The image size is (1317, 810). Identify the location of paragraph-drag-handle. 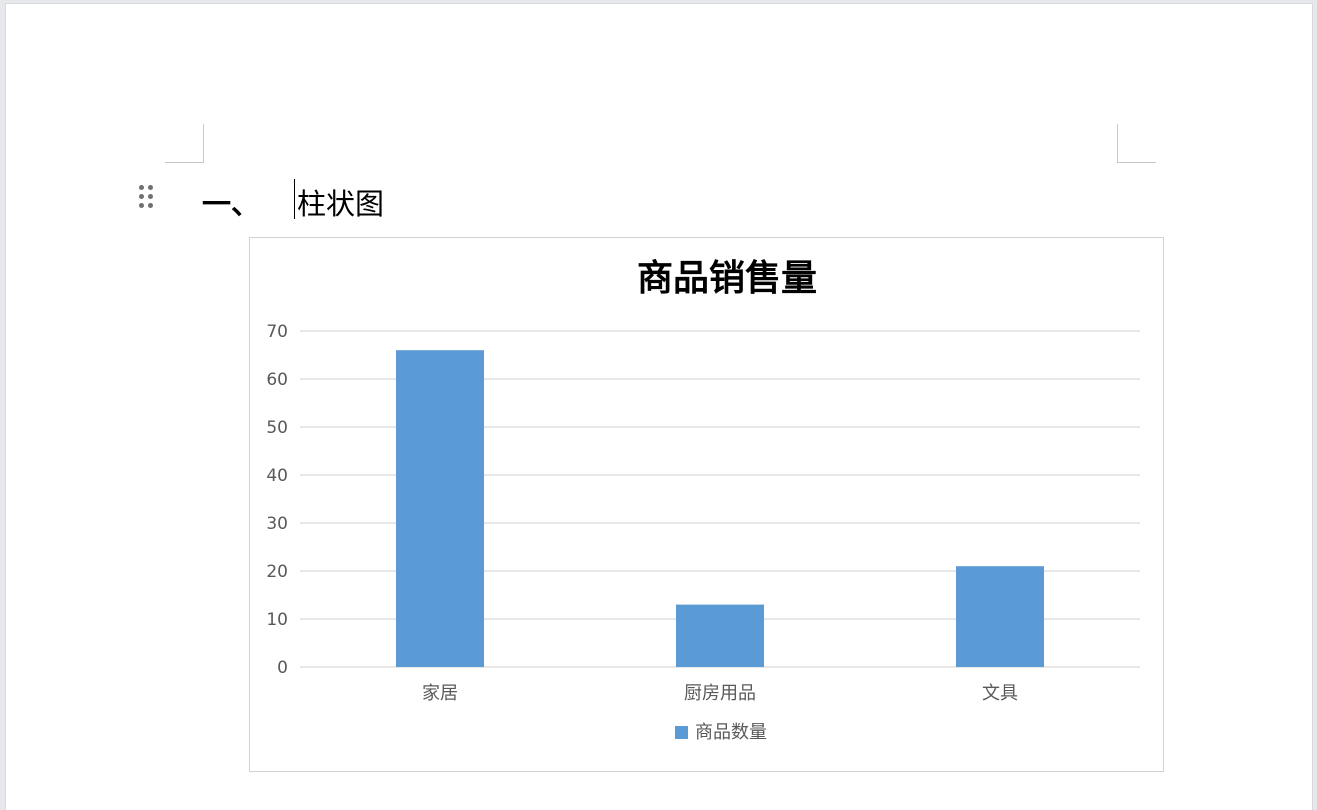
(146, 197).